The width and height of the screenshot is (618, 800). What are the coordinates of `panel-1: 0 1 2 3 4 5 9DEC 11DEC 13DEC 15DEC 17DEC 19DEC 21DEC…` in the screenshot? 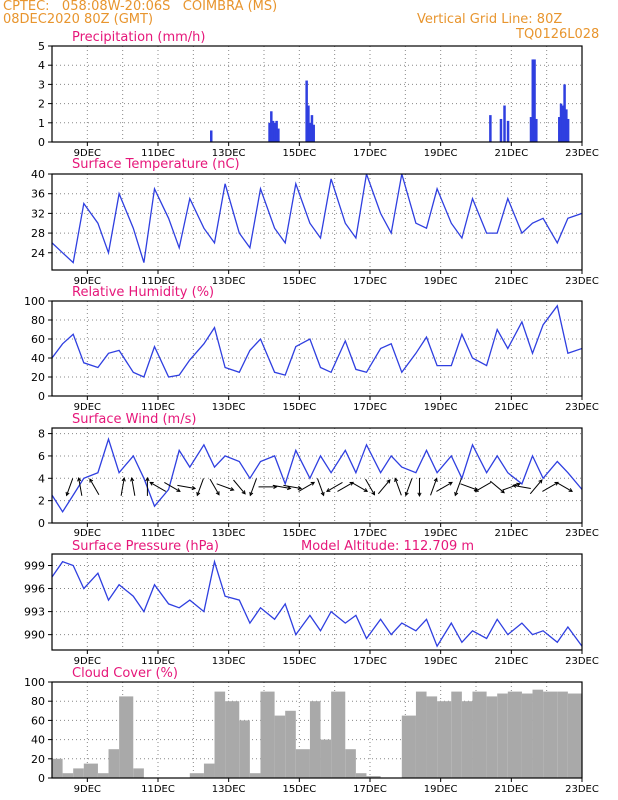 It's located at (318, 94).